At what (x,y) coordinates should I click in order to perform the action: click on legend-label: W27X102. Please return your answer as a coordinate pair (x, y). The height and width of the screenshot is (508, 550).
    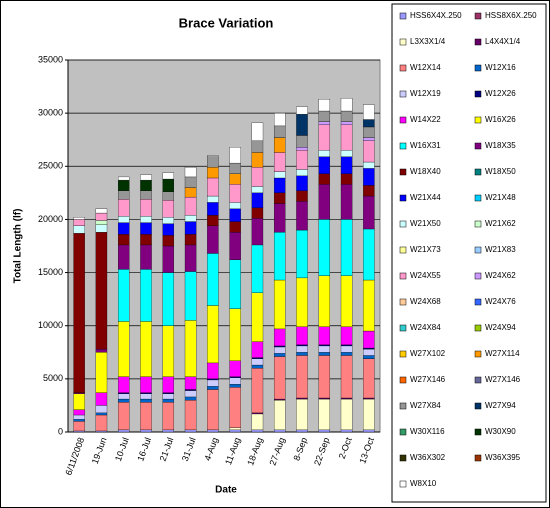
    Looking at the image, I should click on (428, 353).